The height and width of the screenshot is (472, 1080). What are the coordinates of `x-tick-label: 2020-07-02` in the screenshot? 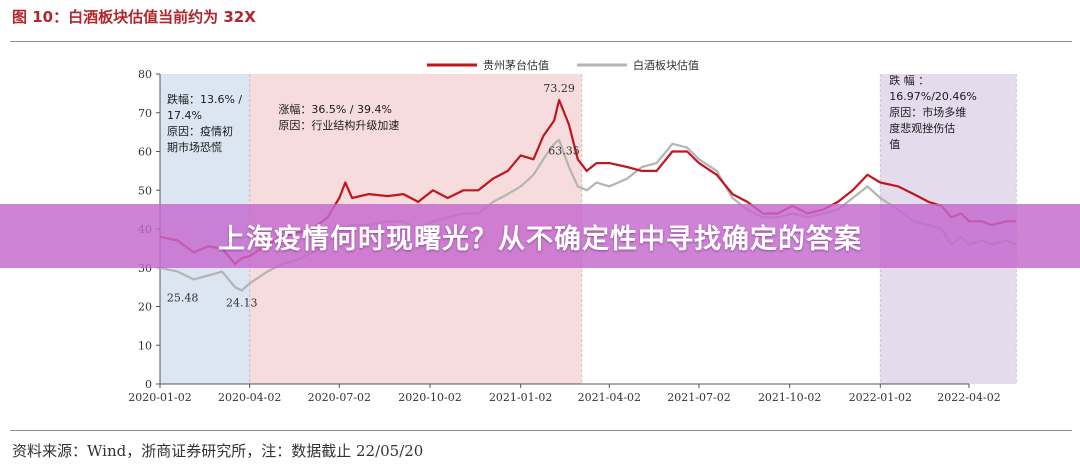 It's located at (339, 397).